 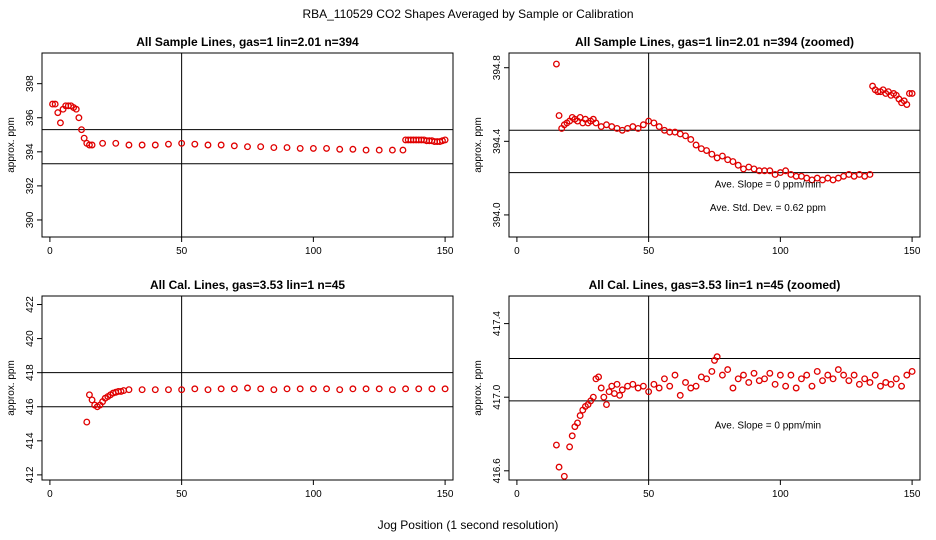 What do you see at coordinates (30, 151) in the screenshot?
I see `y-tick-label: 394` at bounding box center [30, 151].